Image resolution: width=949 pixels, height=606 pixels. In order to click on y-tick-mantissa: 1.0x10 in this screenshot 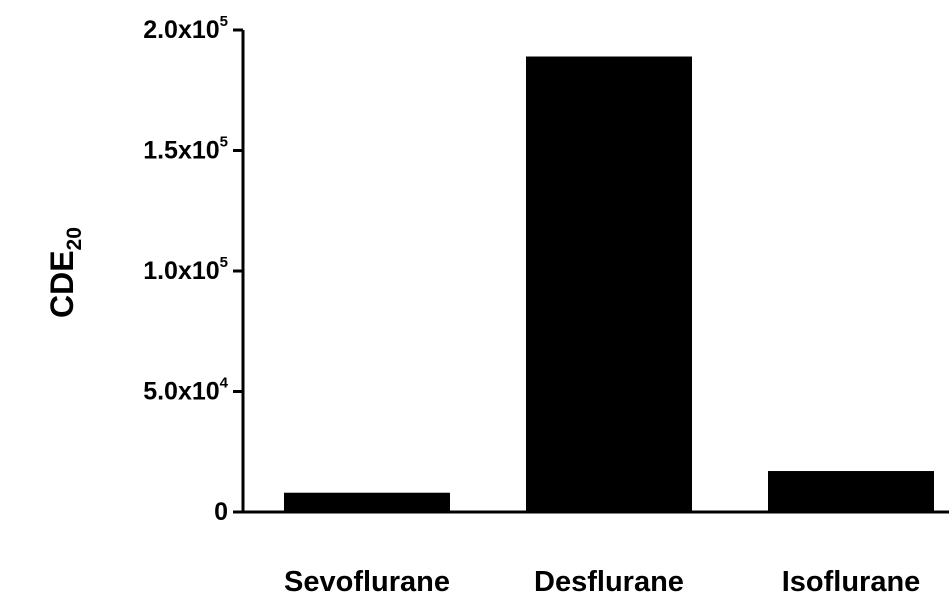, I will do `click(181, 271)`.